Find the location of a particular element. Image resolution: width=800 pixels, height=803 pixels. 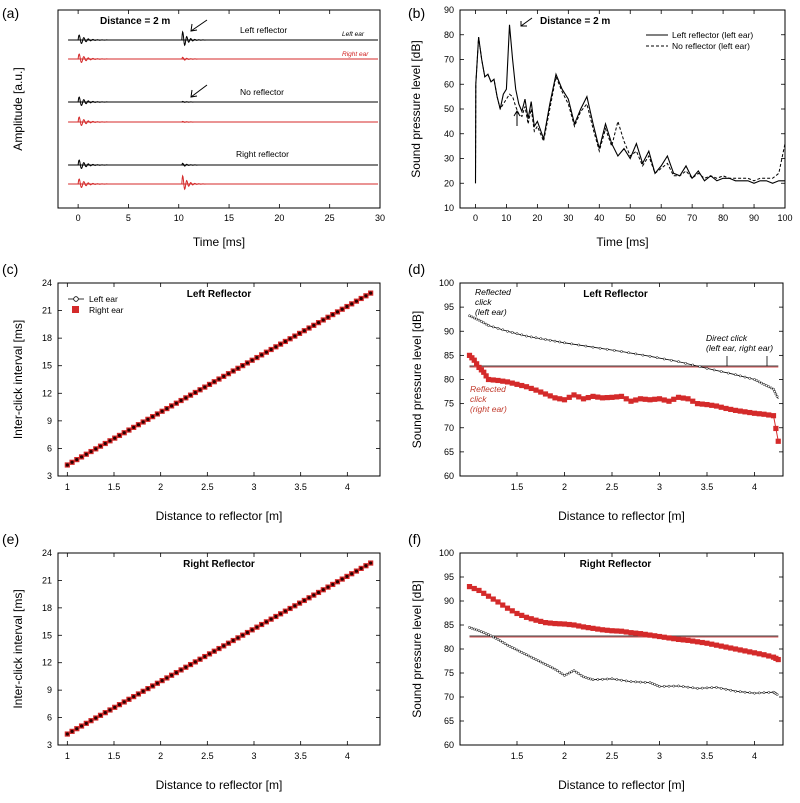

x-tick-label-e: 2 is located at coordinates (160, 756).